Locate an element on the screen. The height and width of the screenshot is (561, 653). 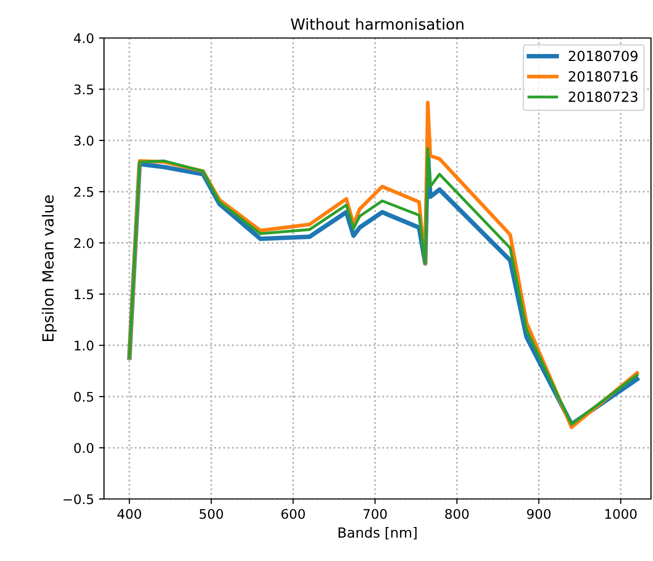
chart-title: Without harmonisation is located at coordinates (377, 24).